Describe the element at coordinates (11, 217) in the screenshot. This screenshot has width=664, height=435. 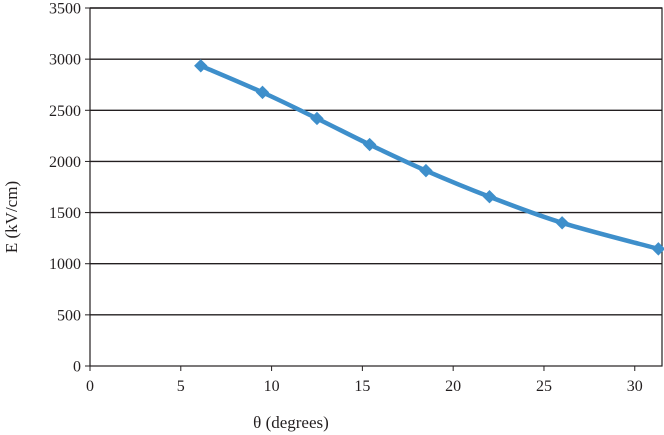
I see `y-axis-title: E (kV/cm)` at that location.